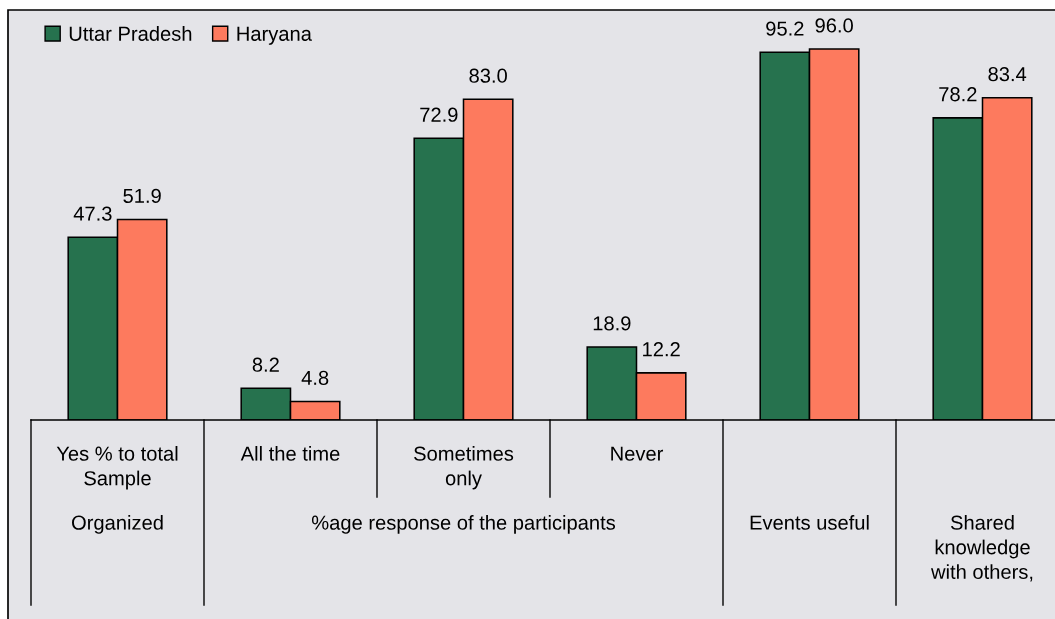 The image size is (1055, 619). What do you see at coordinates (981, 548) in the screenshot?
I see `text: Shared knowledge with others,` at bounding box center [981, 548].